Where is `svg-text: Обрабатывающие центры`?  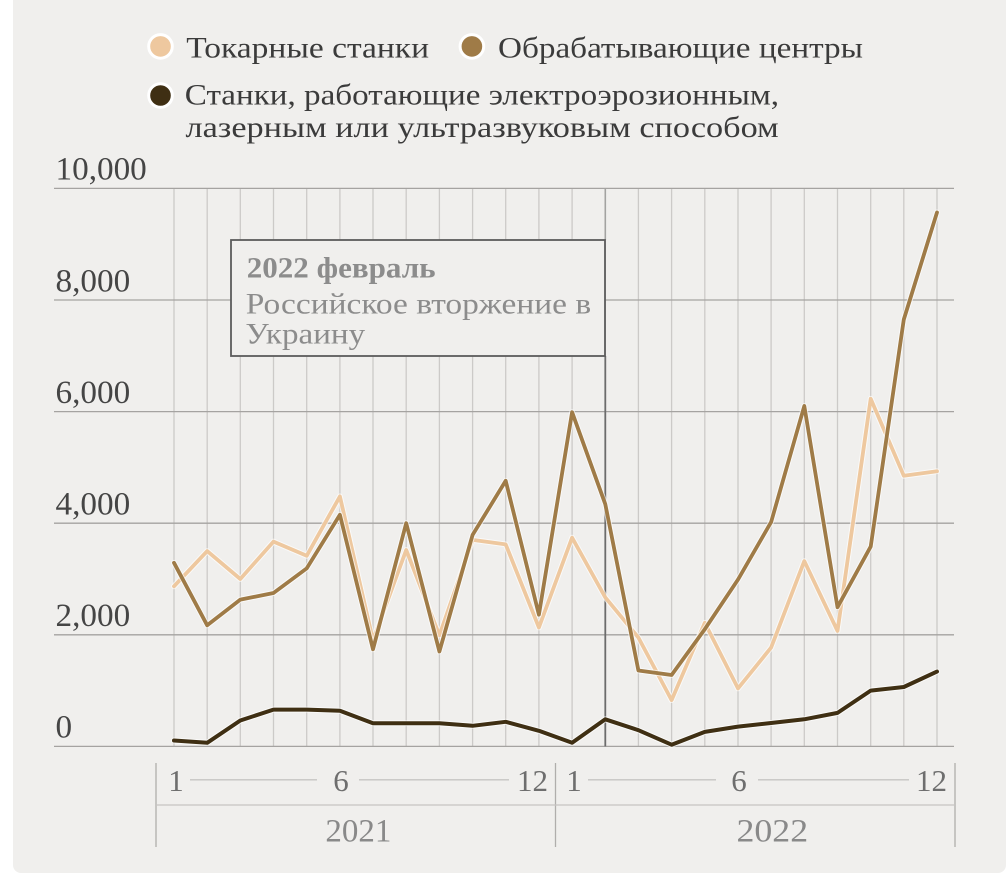 svg-text: Обрабатывающие центры is located at coordinates (680, 47).